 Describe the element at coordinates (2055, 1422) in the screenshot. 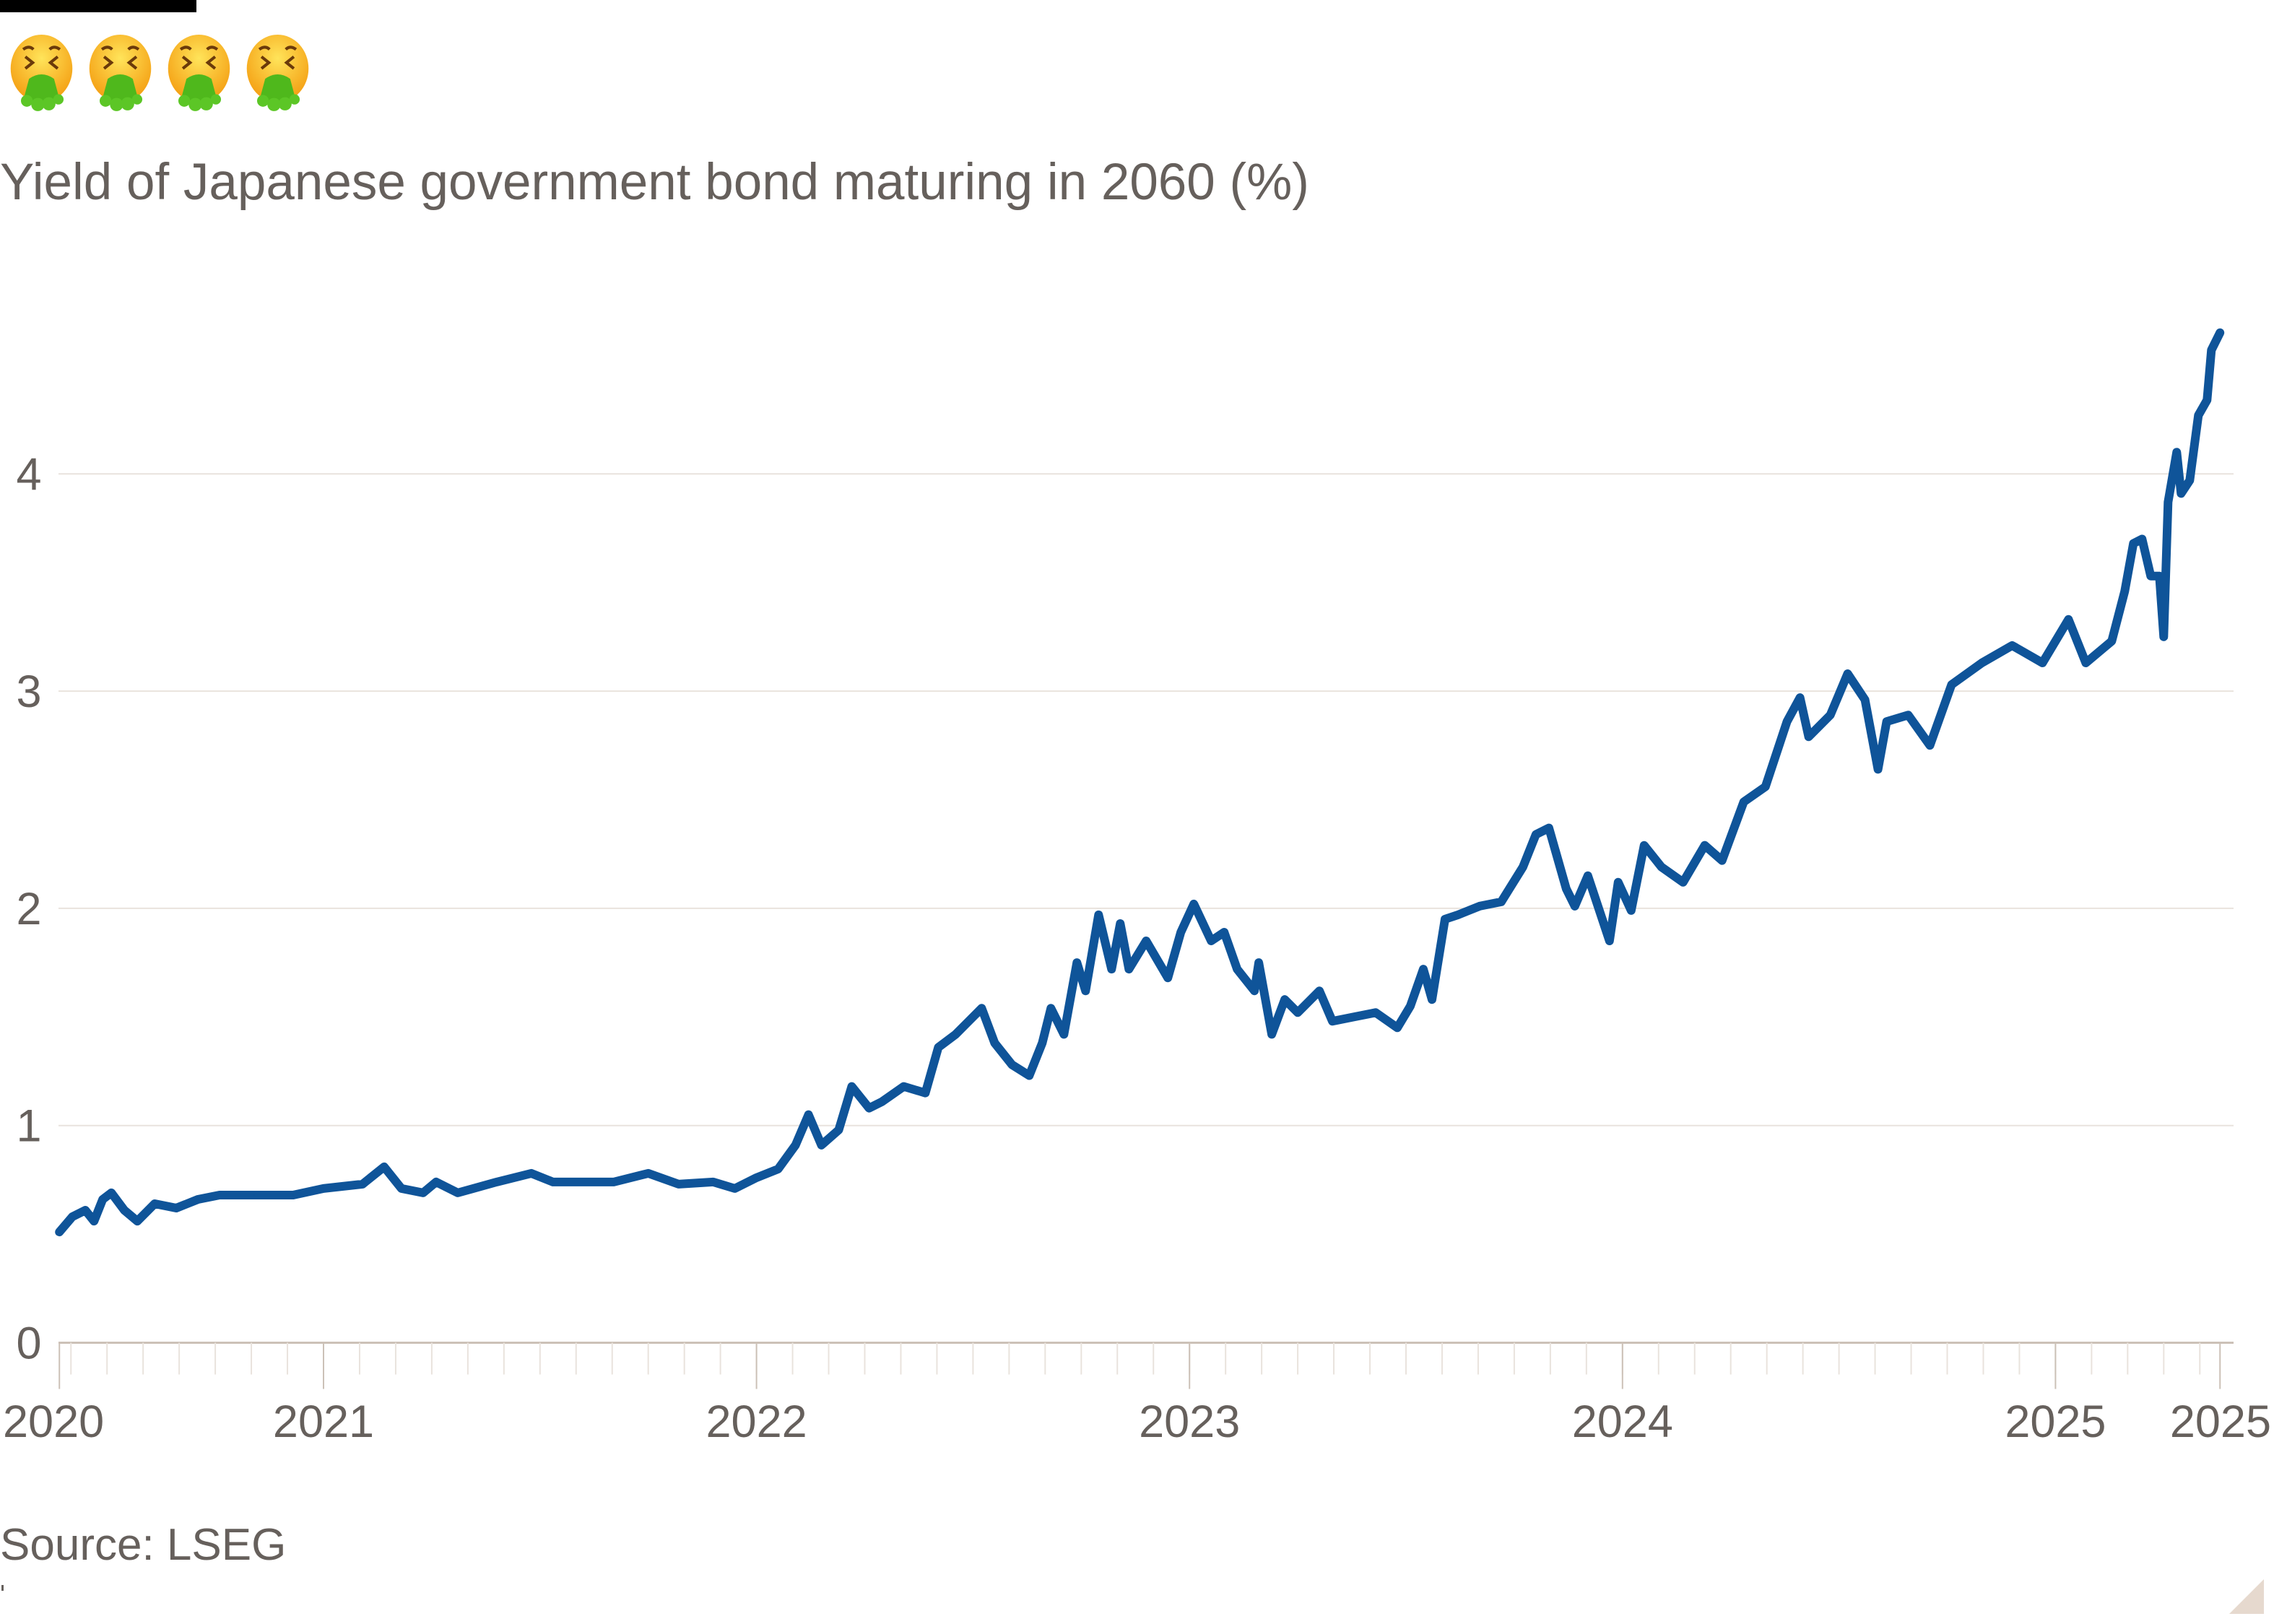

I see `x-tick-label: 2025` at that location.